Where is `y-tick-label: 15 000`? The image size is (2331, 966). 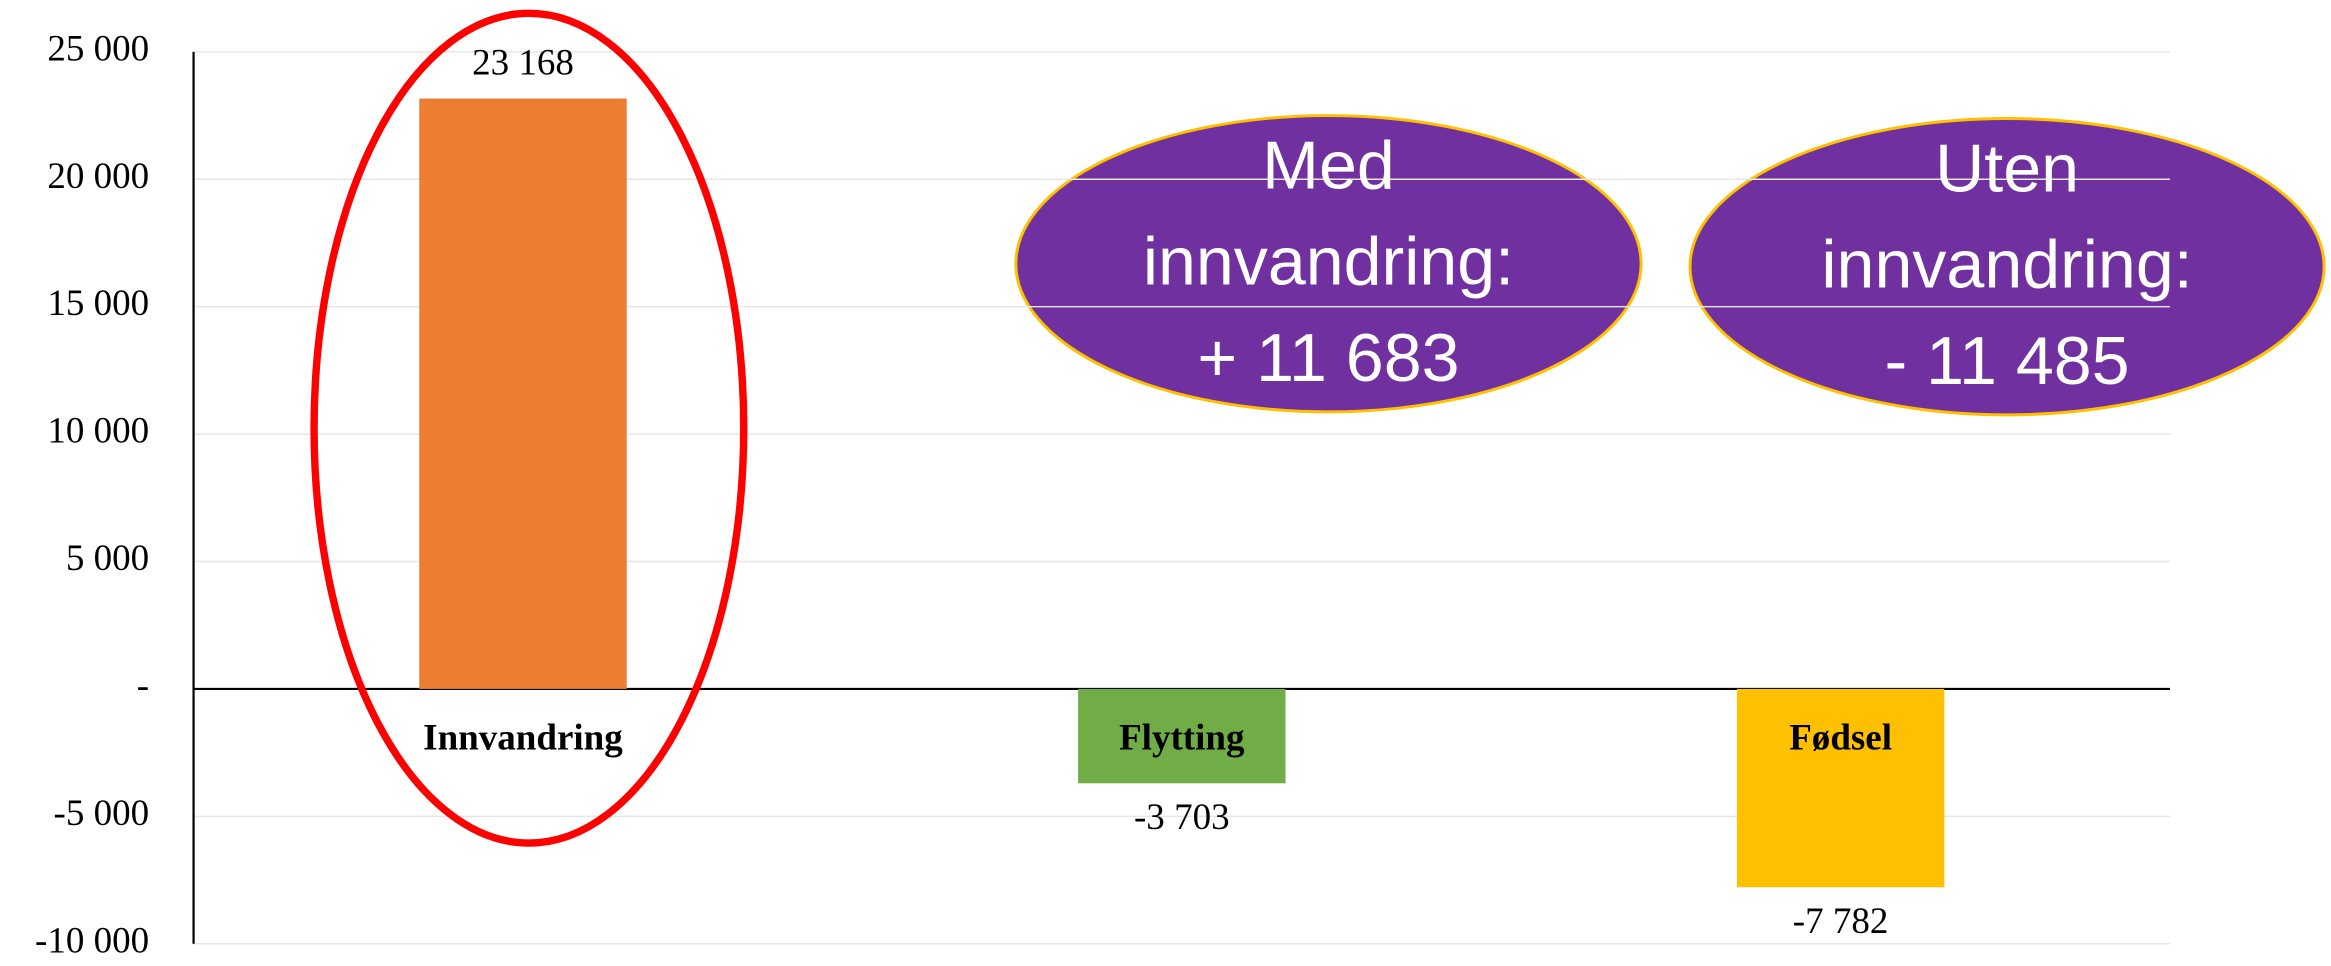
y-tick-label: 15 000 is located at coordinates (98, 303).